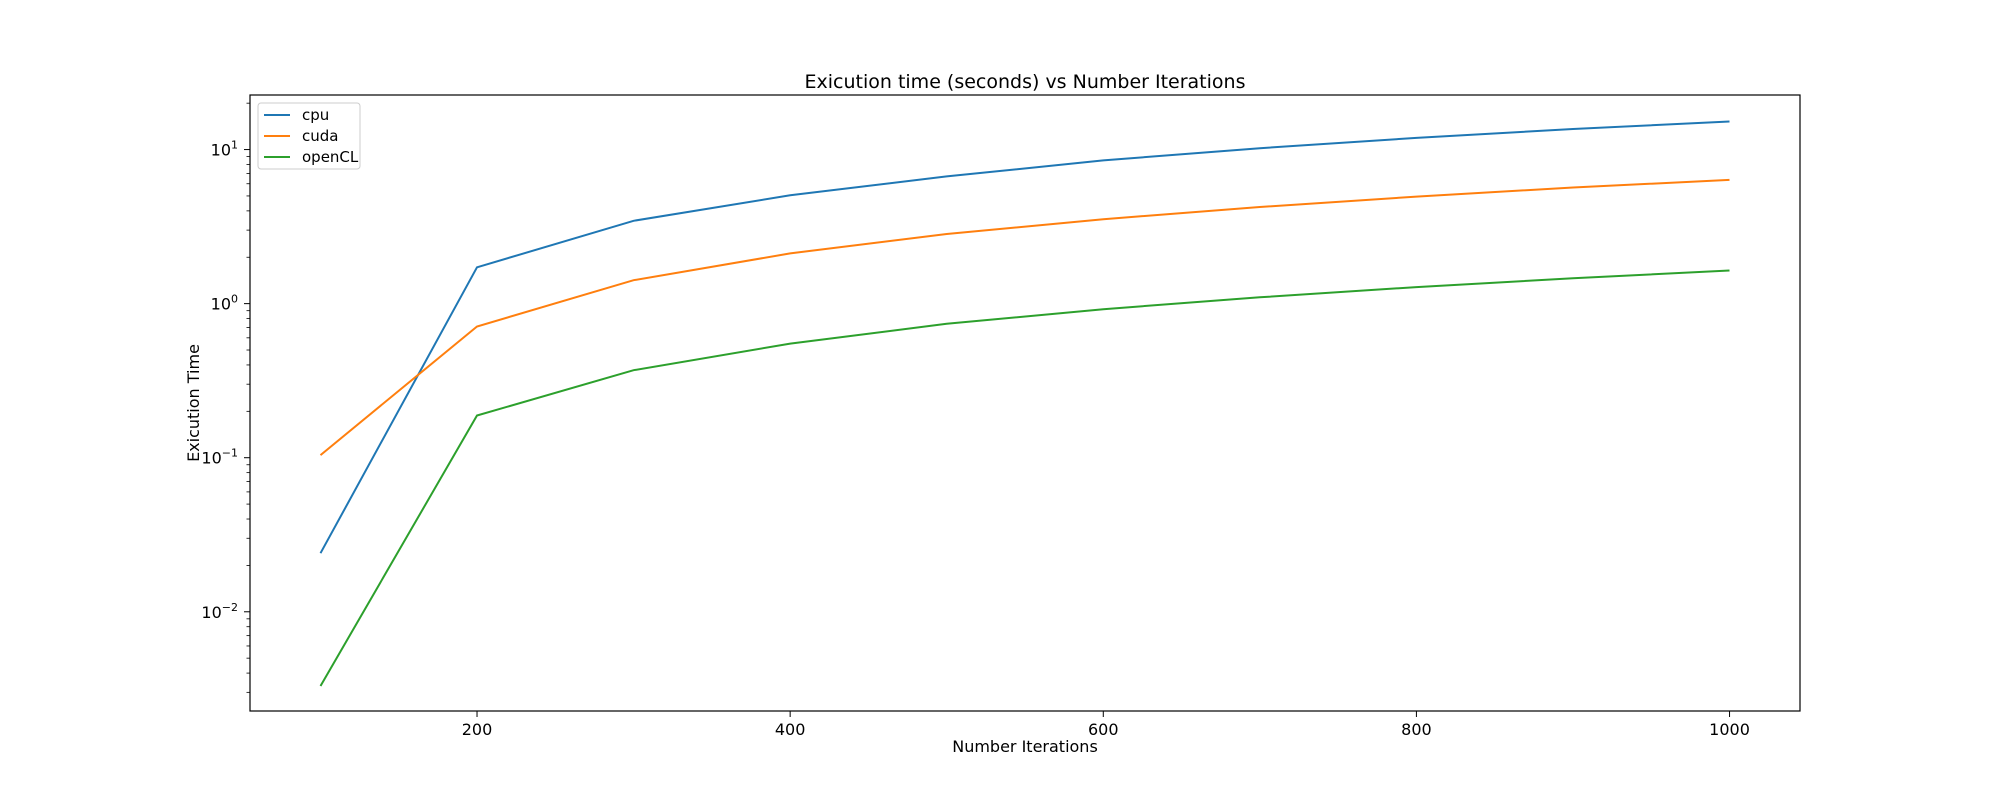 This screenshot has width=2000, height=800. I want to click on legend-label-cpu: cpu, so click(315, 115).